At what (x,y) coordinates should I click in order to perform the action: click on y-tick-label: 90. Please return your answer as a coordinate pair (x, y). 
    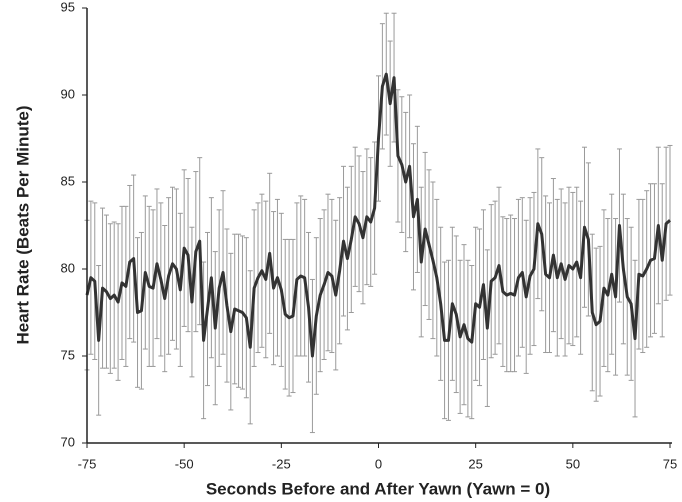
    Looking at the image, I should click on (68, 93).